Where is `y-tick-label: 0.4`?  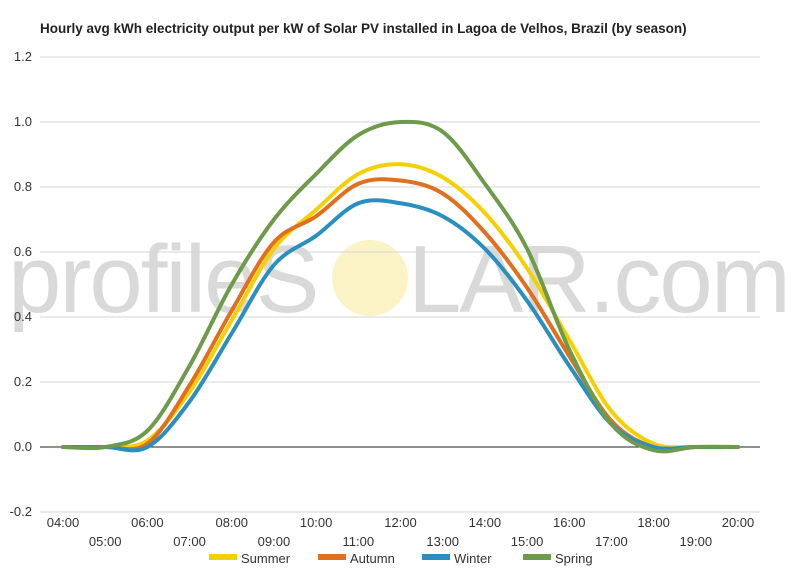 y-tick-label: 0.4 is located at coordinates (23, 316).